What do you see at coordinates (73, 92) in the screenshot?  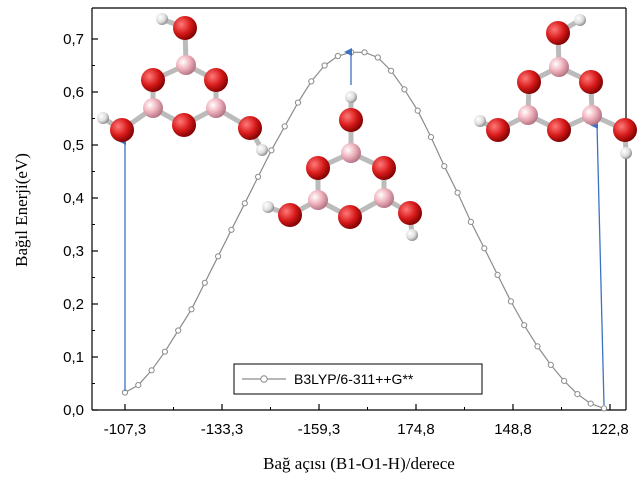 I see `y-tick-label: 0,6` at bounding box center [73, 92].